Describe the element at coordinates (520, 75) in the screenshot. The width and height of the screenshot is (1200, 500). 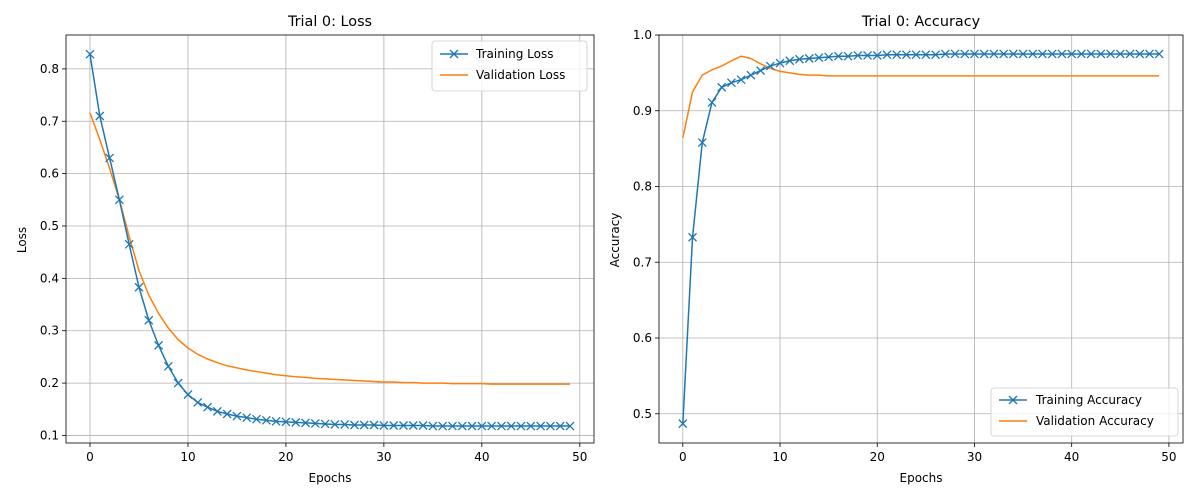
I see `loss-legend-label-validation: Validation Loss` at that location.